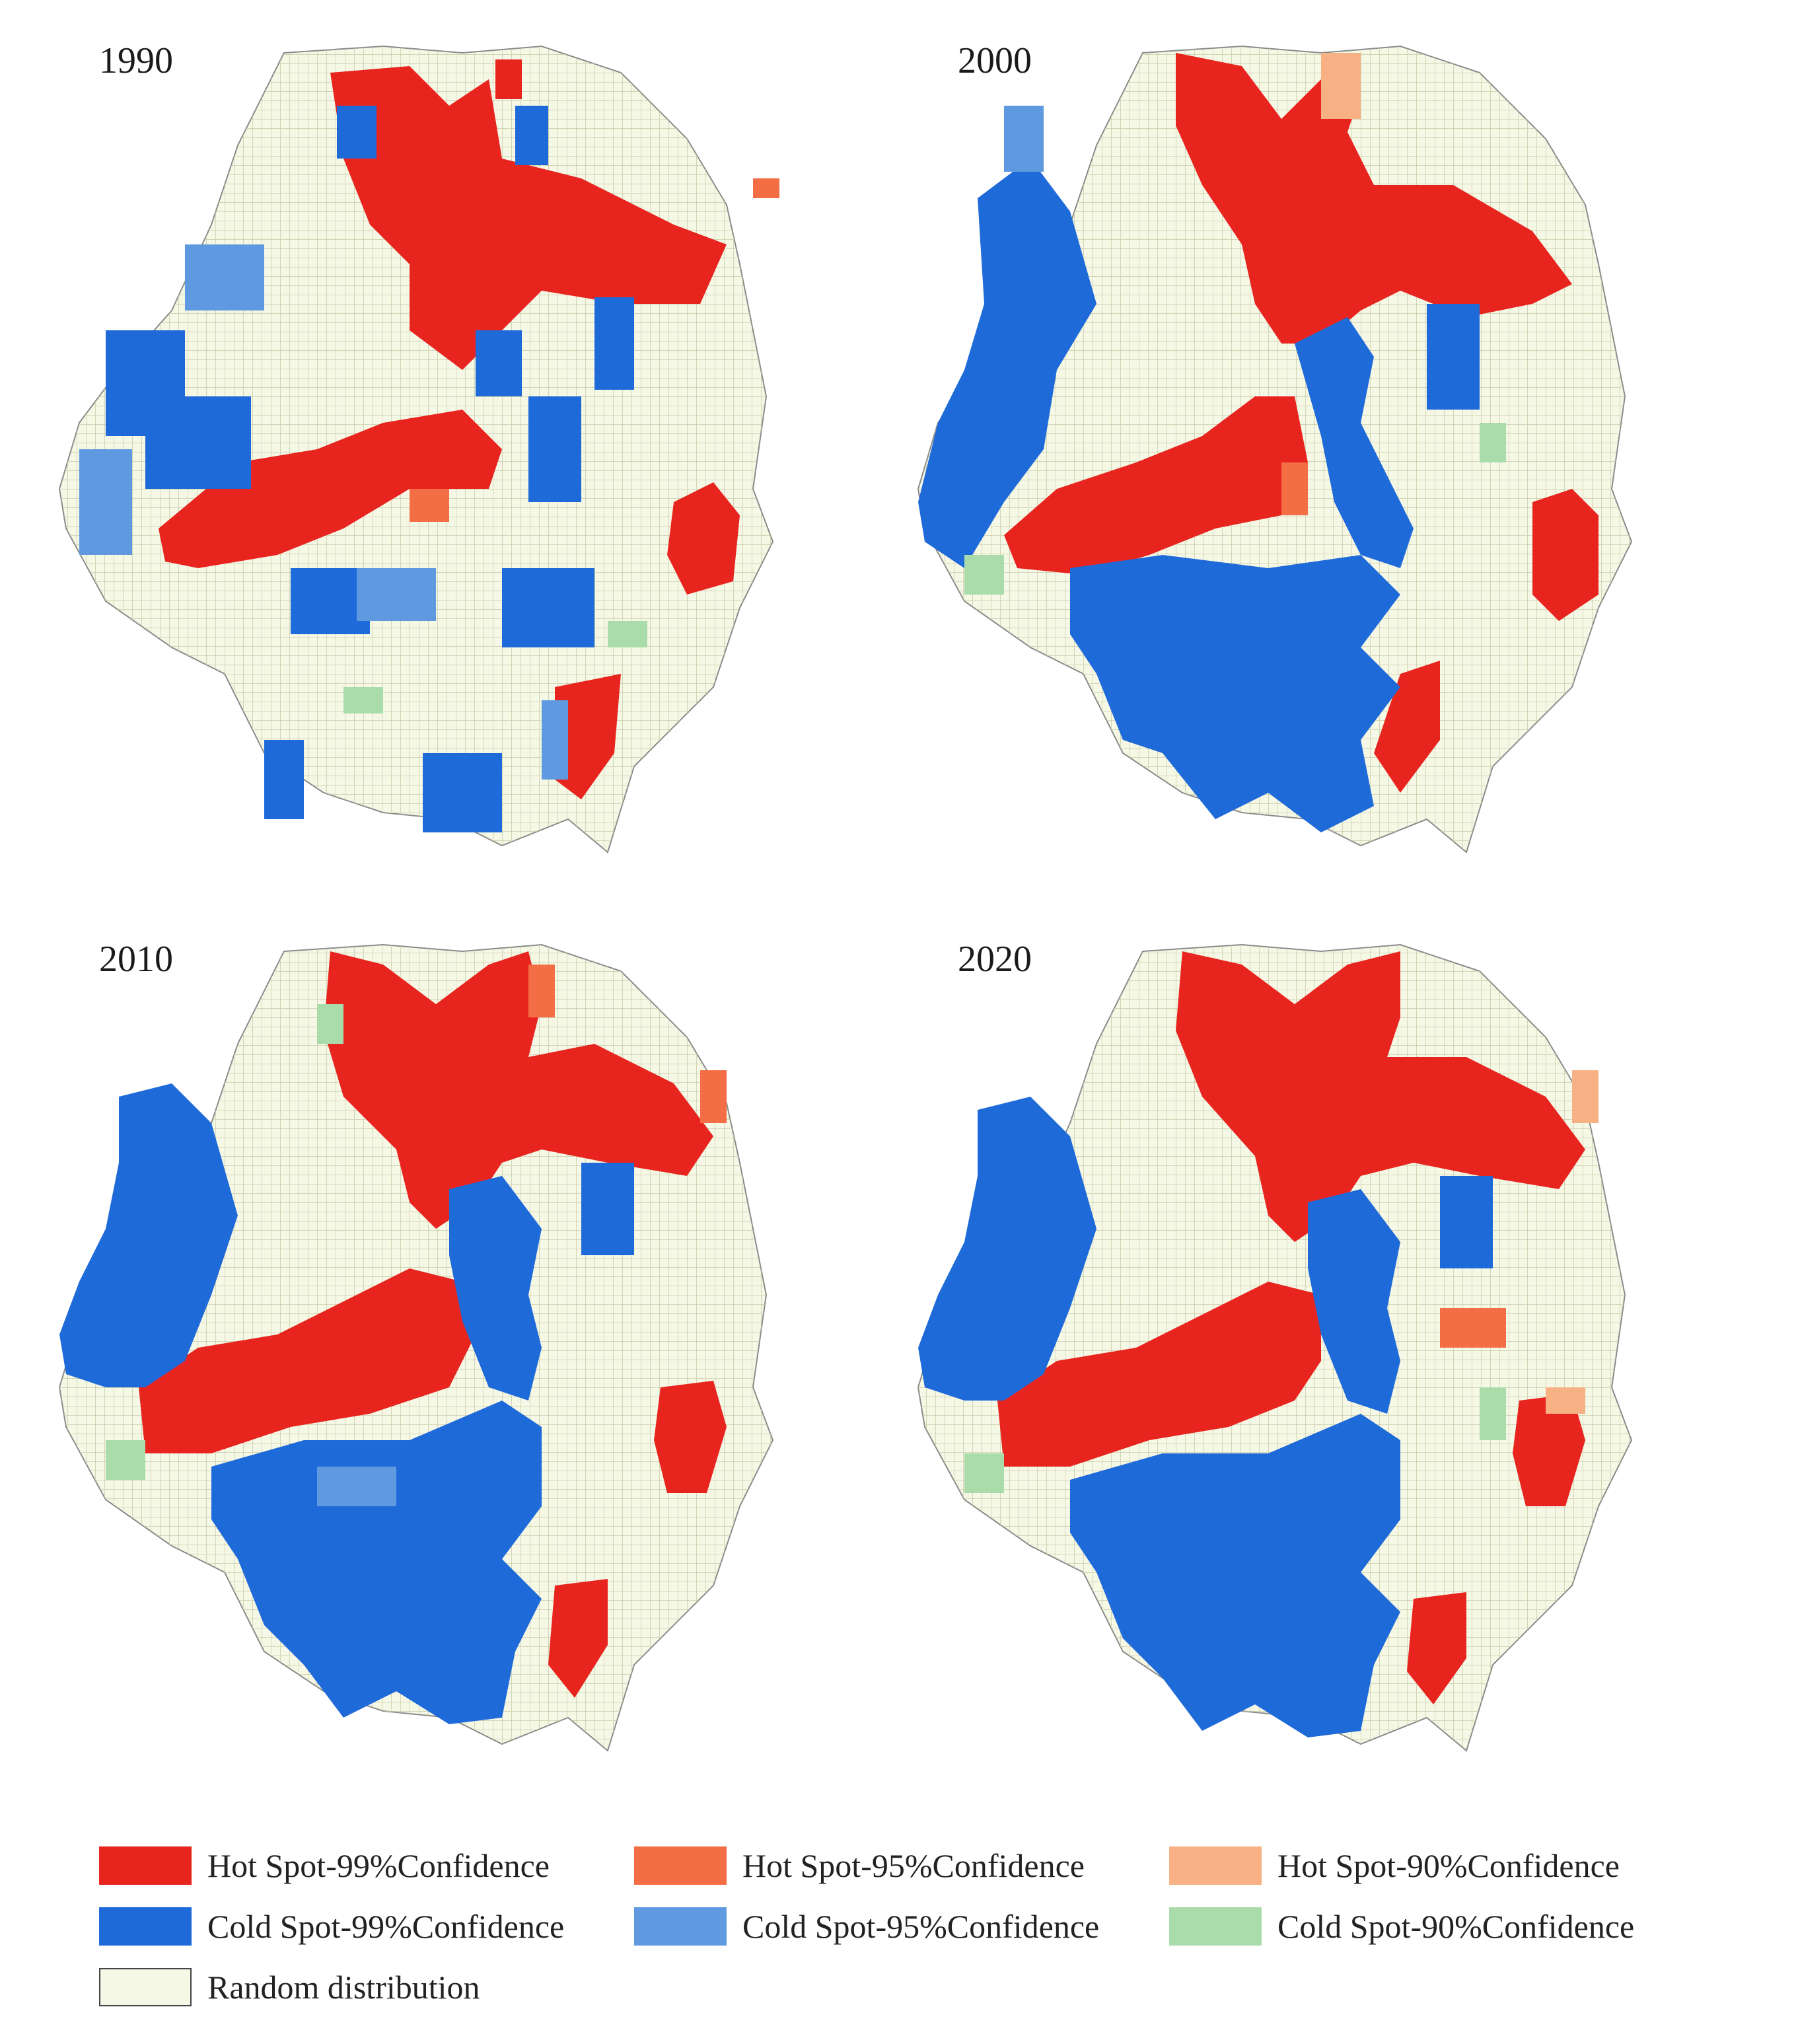 The width and height of the screenshot is (1796, 2044). I want to click on legend-item-cold-99: Cold Spot-99%Confidence, so click(331, 1926).